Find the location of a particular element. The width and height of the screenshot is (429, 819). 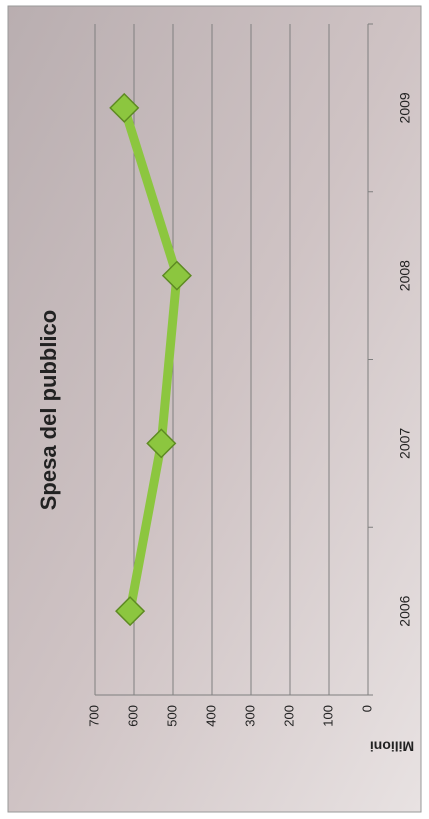

y-axis-label: Milioni is located at coordinates (392, 746).